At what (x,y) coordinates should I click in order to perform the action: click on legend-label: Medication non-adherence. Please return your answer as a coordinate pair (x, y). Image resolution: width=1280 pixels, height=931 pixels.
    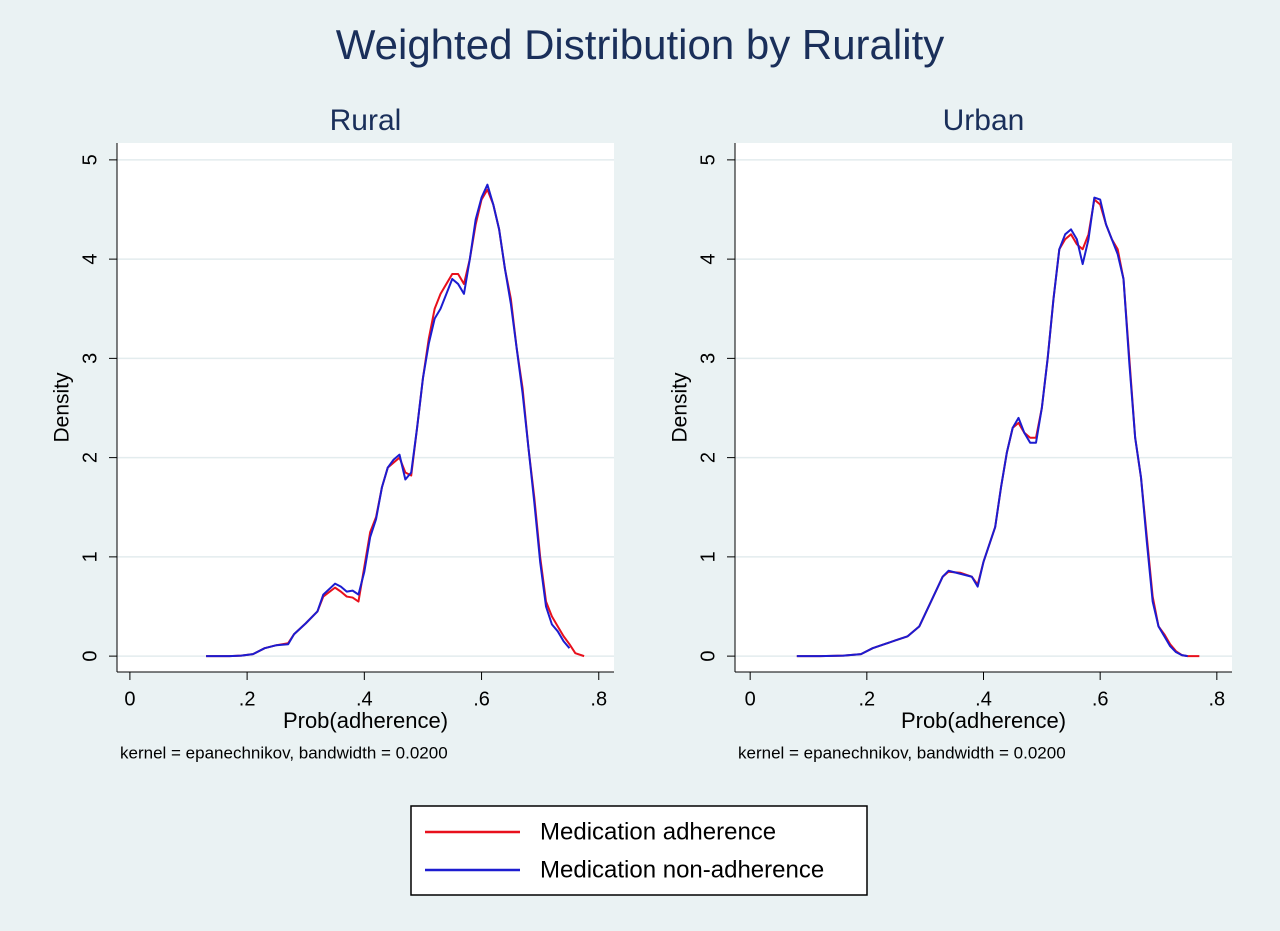
    Looking at the image, I should click on (682, 869).